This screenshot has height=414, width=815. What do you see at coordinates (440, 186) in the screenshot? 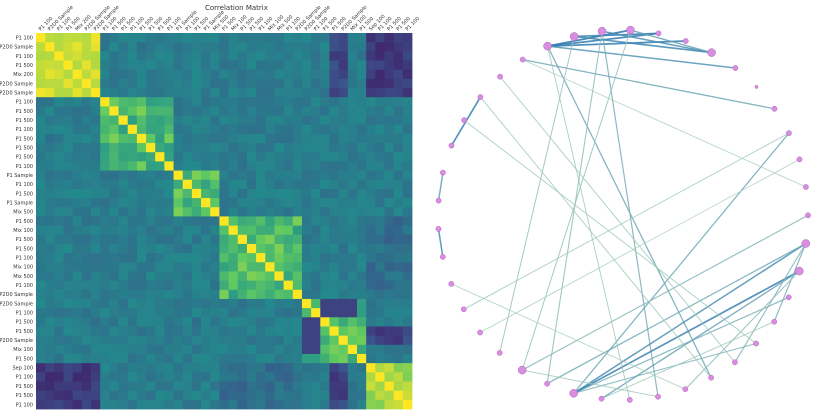
I see `network-edge` at bounding box center [440, 186].